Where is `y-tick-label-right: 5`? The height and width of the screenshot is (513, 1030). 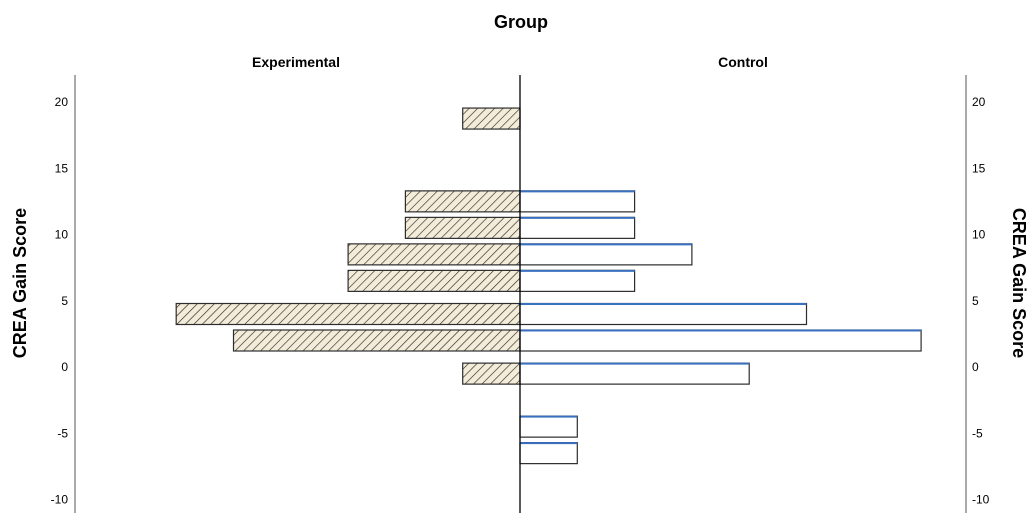
y-tick-label-right: 5 is located at coordinates (975, 301).